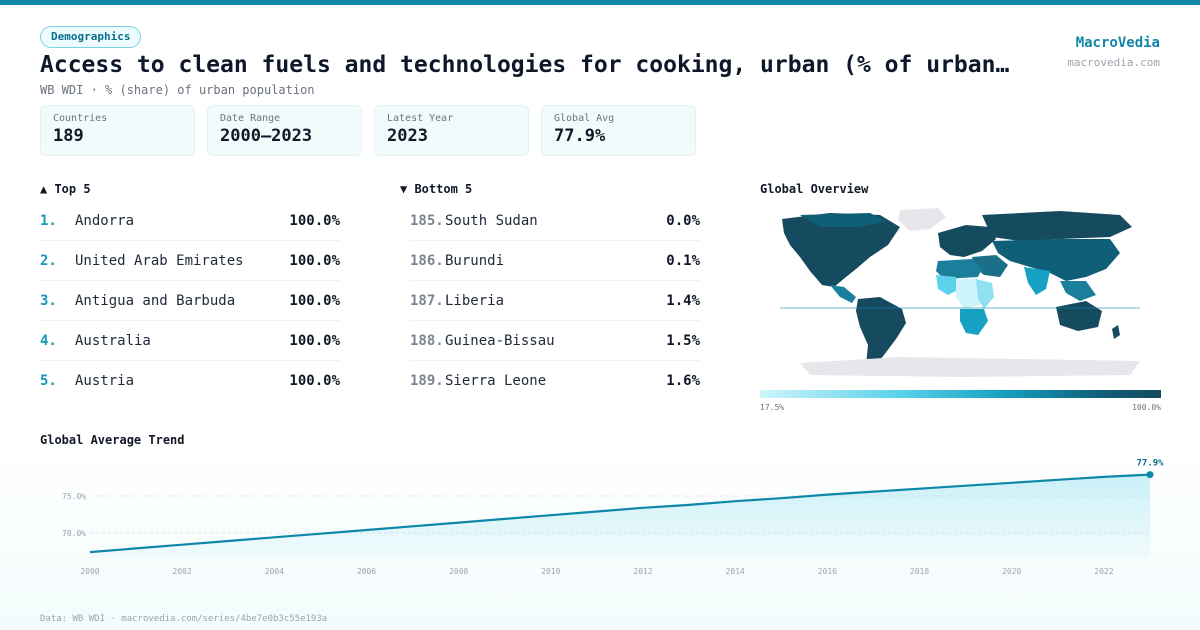 Image resolution: width=1200 pixels, height=630 pixels. What do you see at coordinates (772, 407) in the screenshot?
I see `legend-min-label: 17.5%` at bounding box center [772, 407].